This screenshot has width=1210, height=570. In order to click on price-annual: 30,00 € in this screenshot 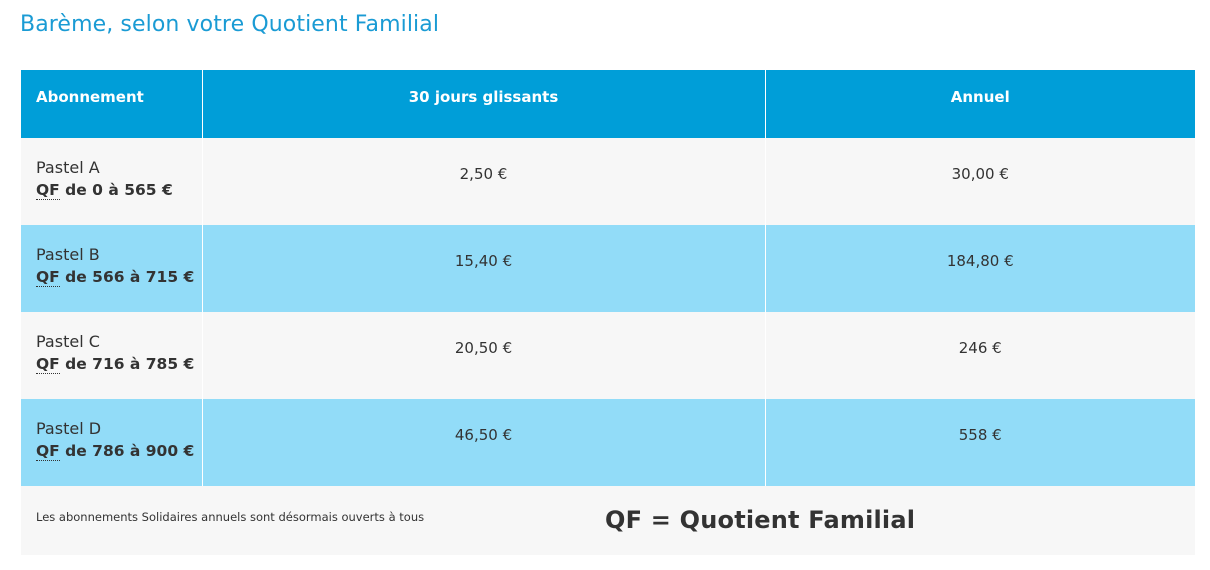, I will do `click(980, 181)`.